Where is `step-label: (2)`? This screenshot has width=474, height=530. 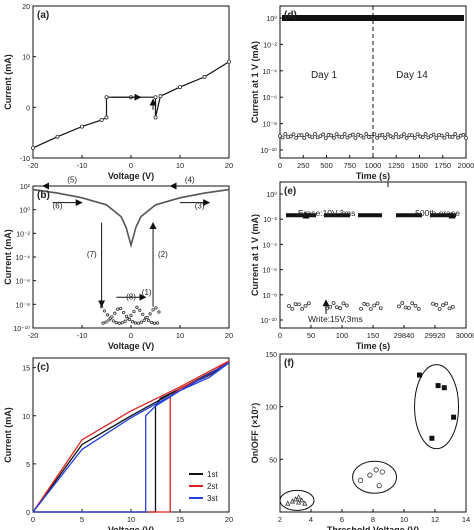
step-label: (2) is located at coordinates (163, 254).